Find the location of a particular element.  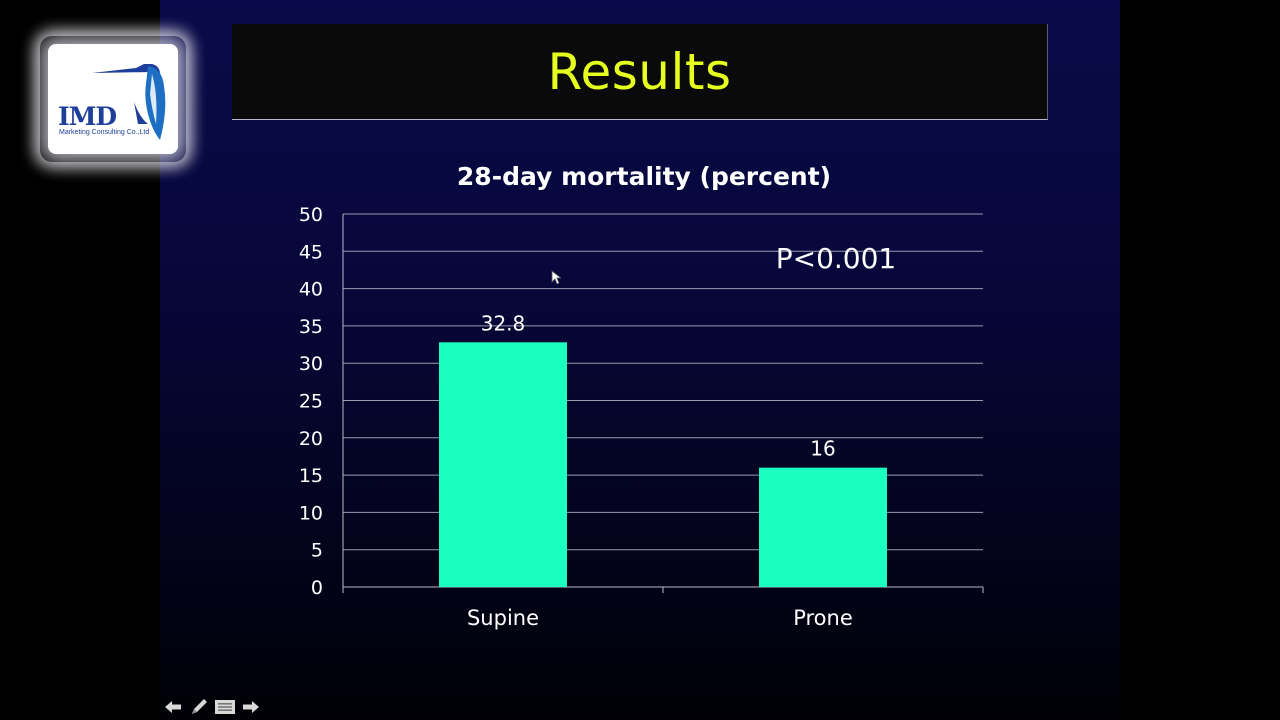

p-value-annotation: P<0.001 is located at coordinates (836, 258).